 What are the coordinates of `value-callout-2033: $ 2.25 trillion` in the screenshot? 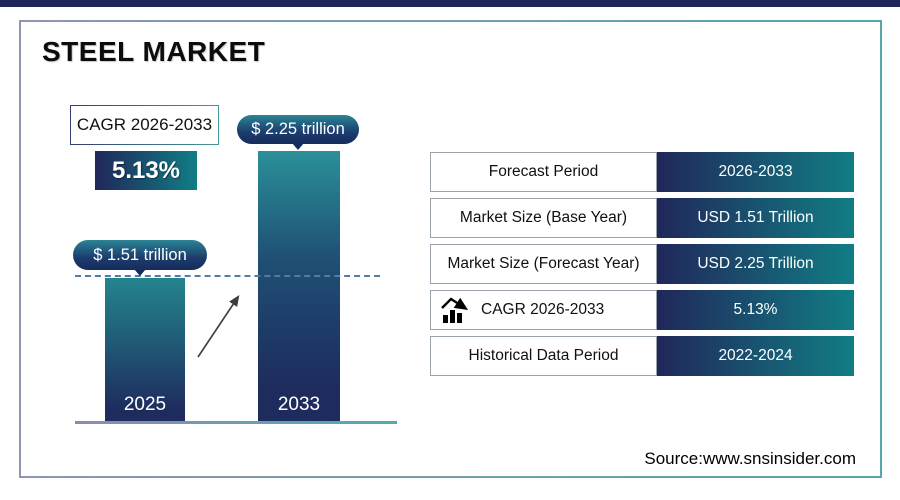 It's located at (298, 129).